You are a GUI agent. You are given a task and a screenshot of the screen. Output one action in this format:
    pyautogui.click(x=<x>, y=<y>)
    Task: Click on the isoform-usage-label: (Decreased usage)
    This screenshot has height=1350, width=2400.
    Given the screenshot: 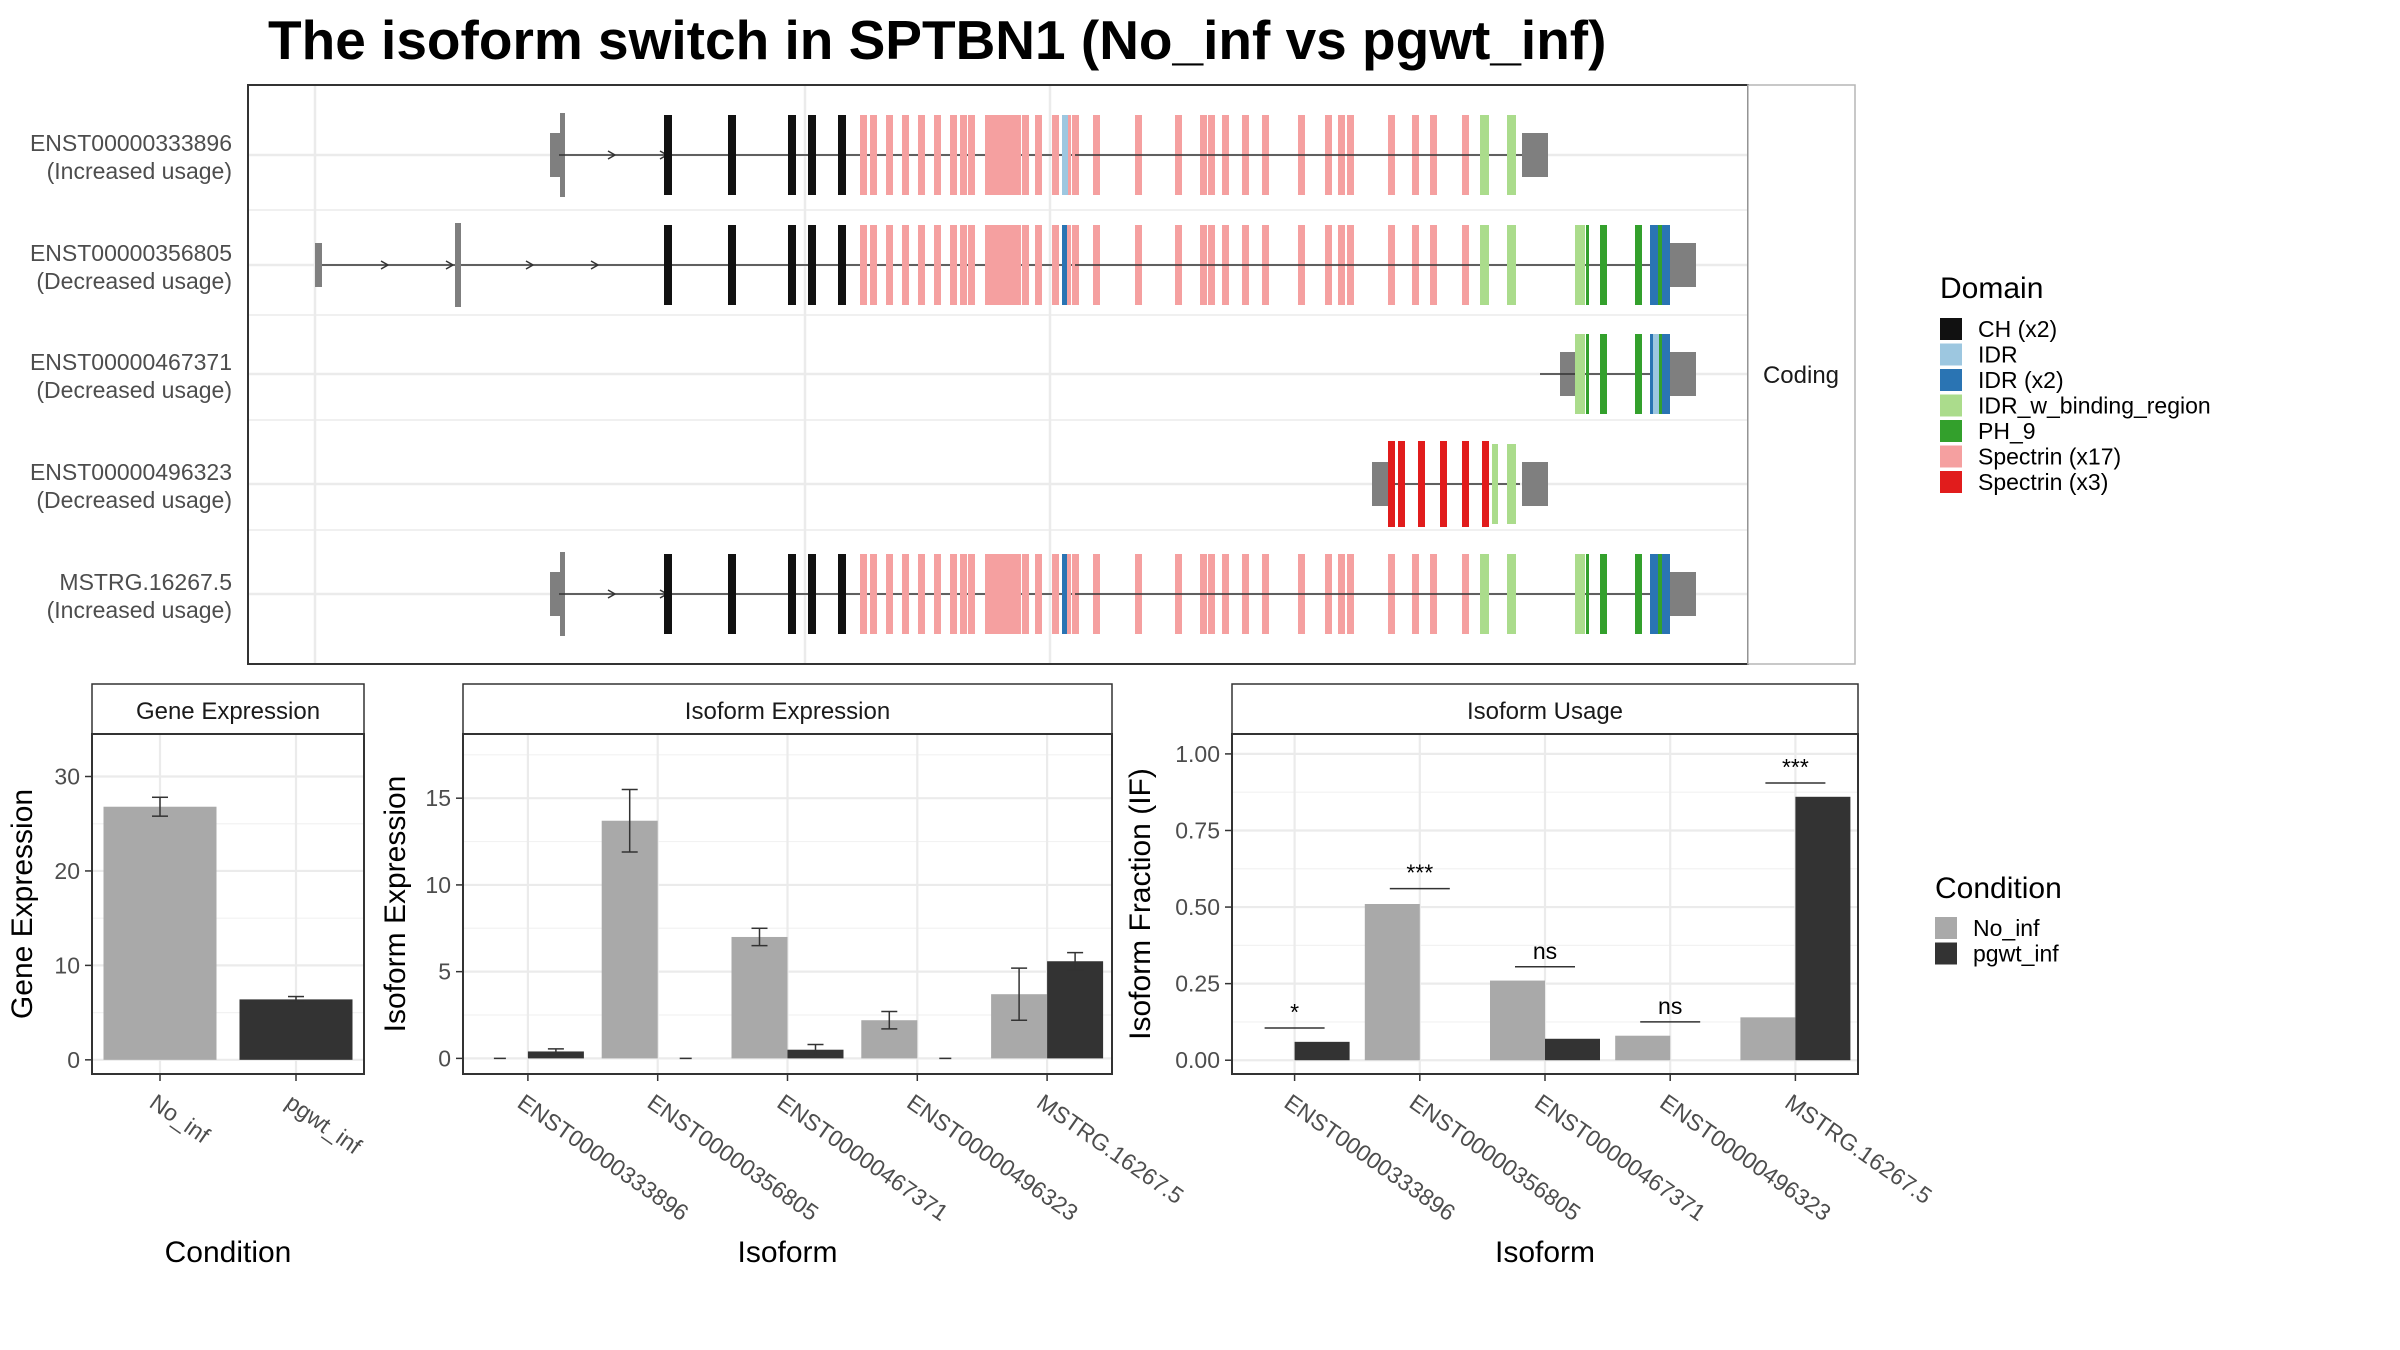 What is the action you would take?
    pyautogui.click(x=134, y=500)
    